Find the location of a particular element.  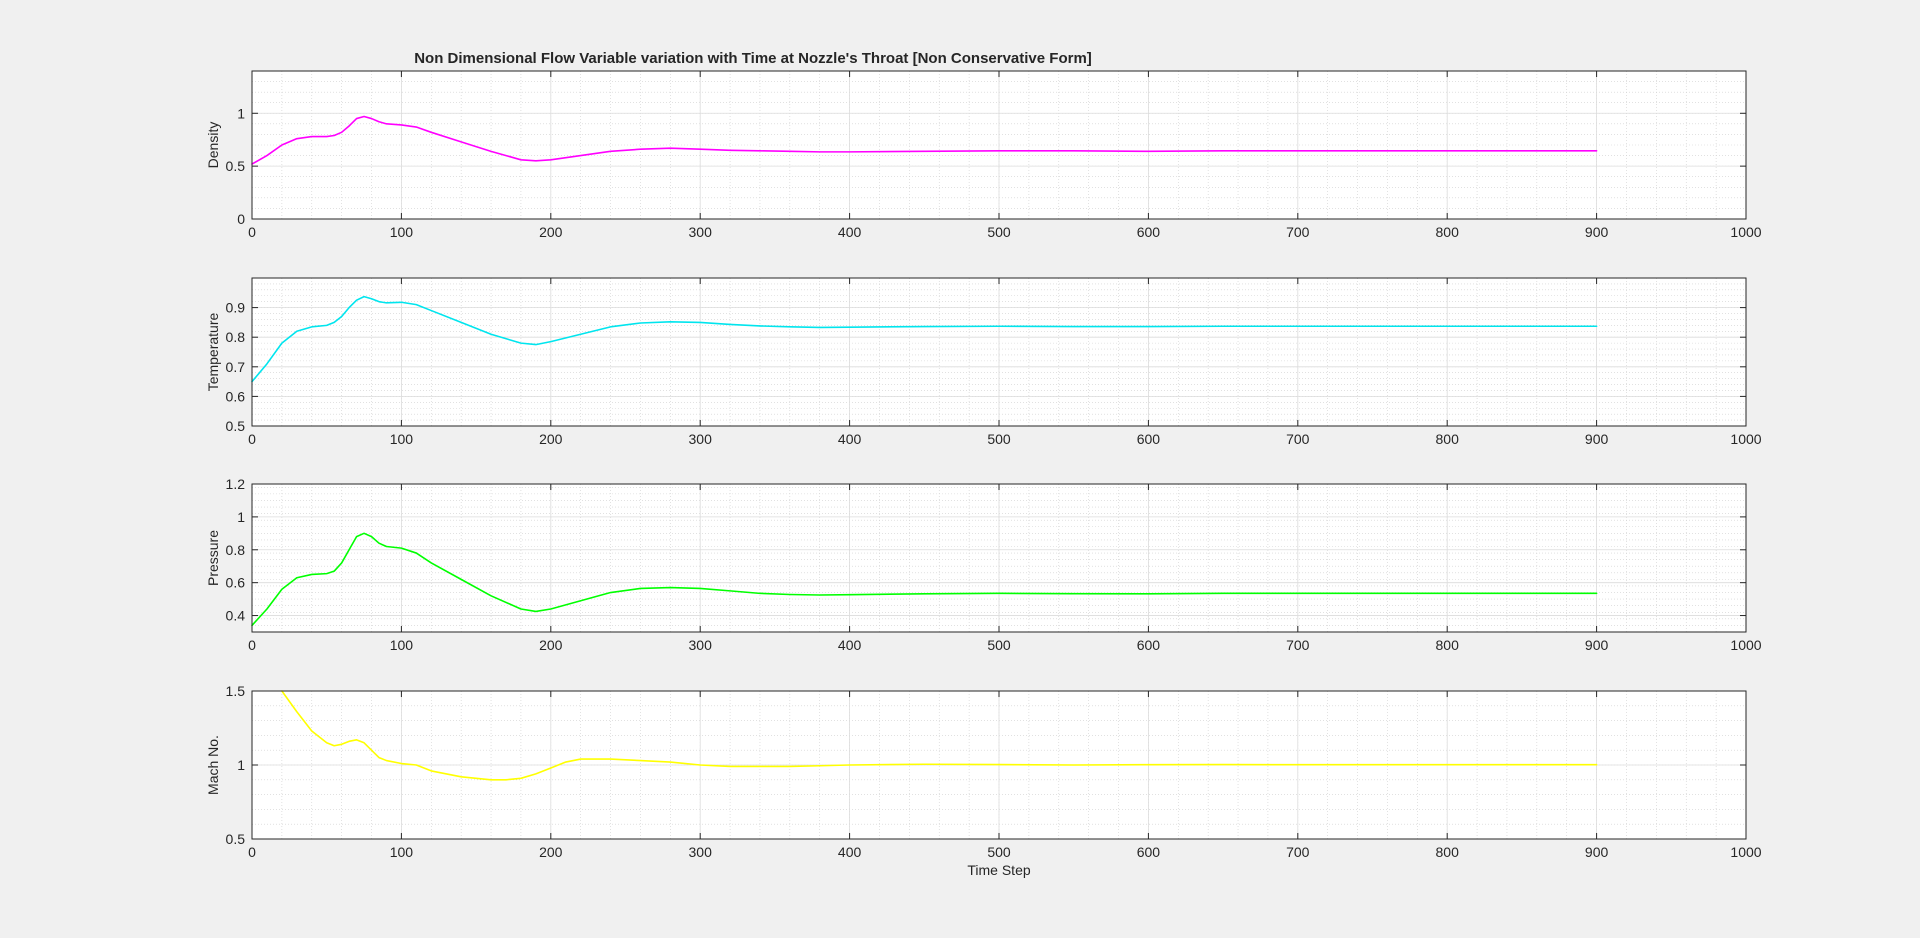

y-axis-label: Density is located at coordinates (213, 145).